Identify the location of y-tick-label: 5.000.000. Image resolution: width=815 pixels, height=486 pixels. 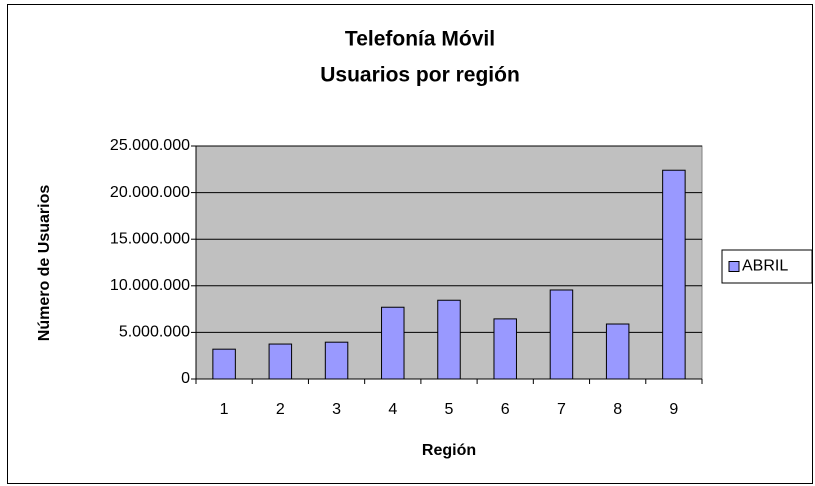
(154, 332).